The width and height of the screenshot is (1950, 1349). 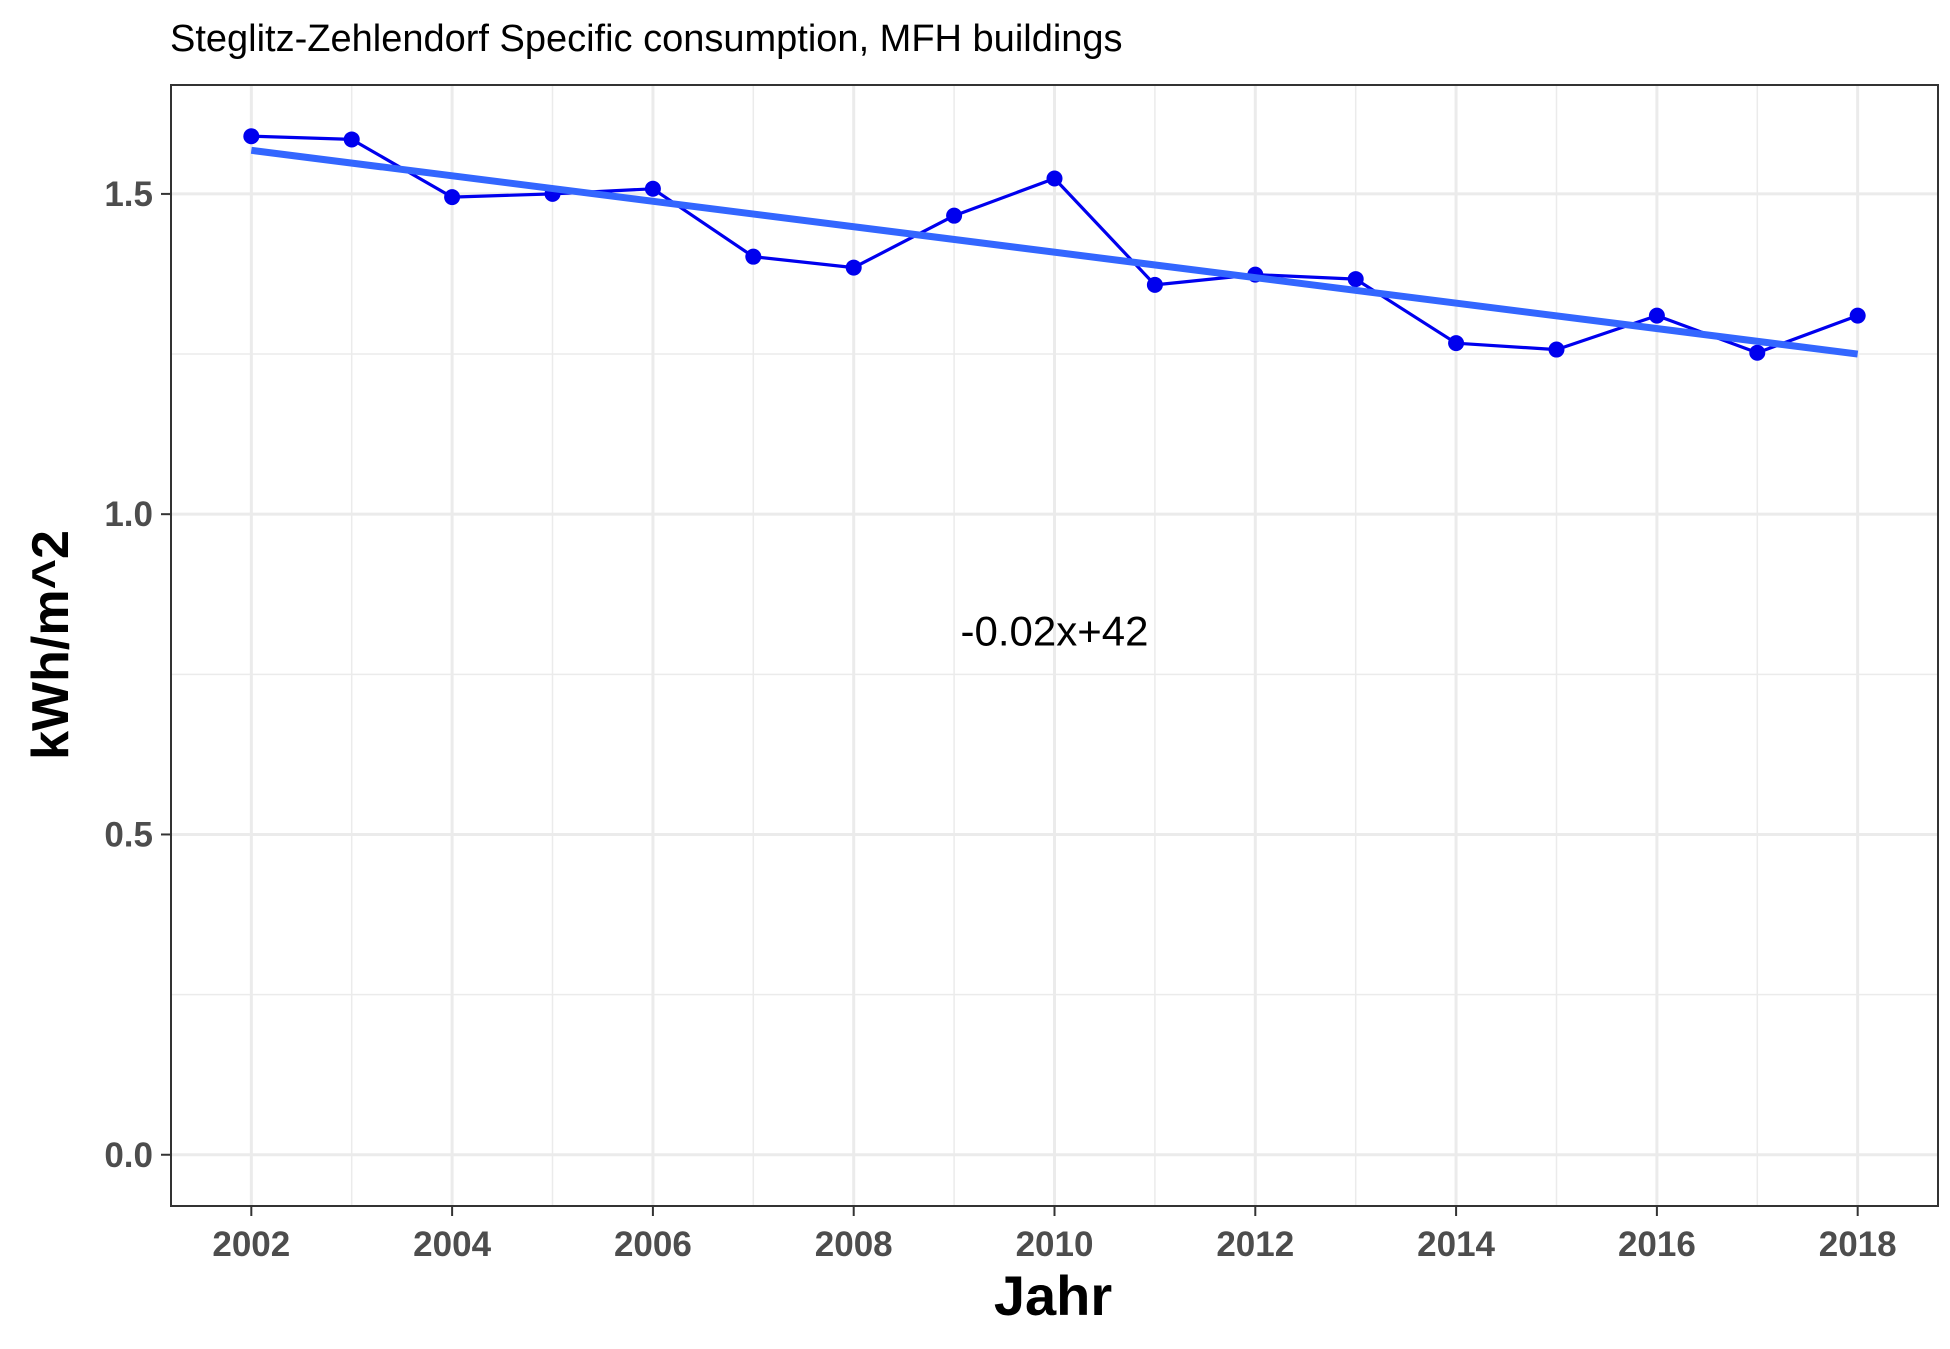 What do you see at coordinates (1055, 631) in the screenshot?
I see `regression-annotation: -0.02x+42` at bounding box center [1055, 631].